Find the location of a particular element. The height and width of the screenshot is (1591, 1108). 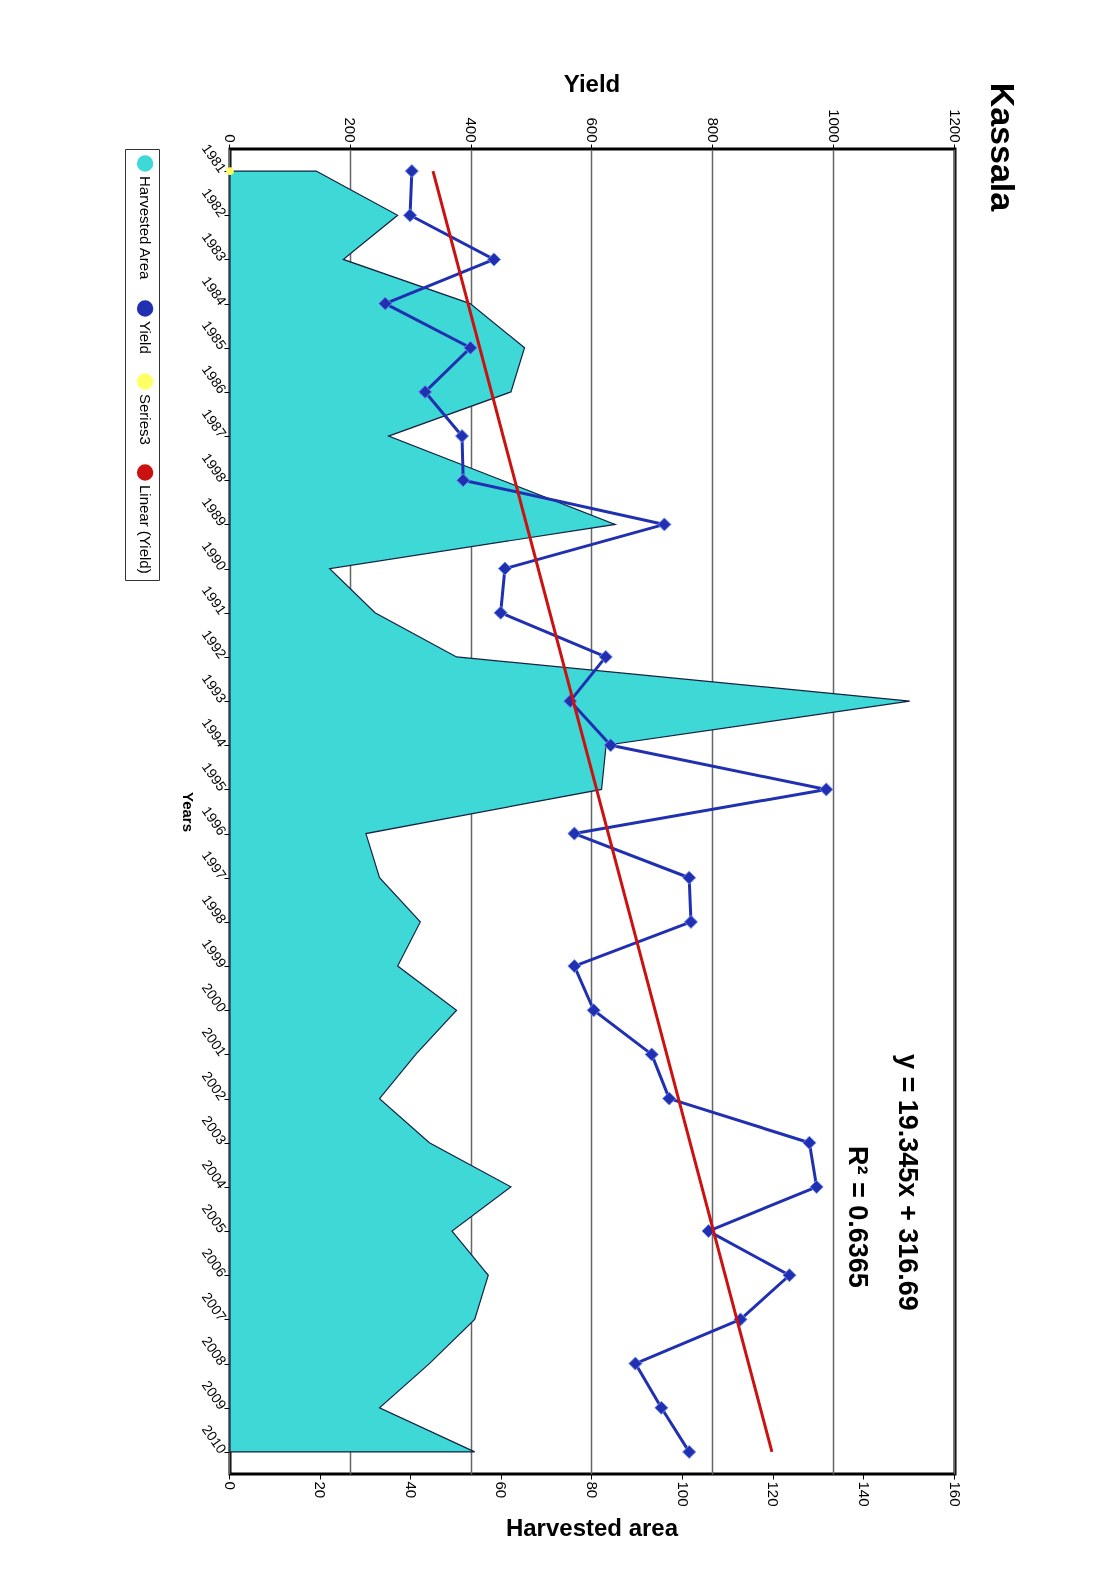

annotation: R² = 0.6365 is located at coordinates (858, 1217).